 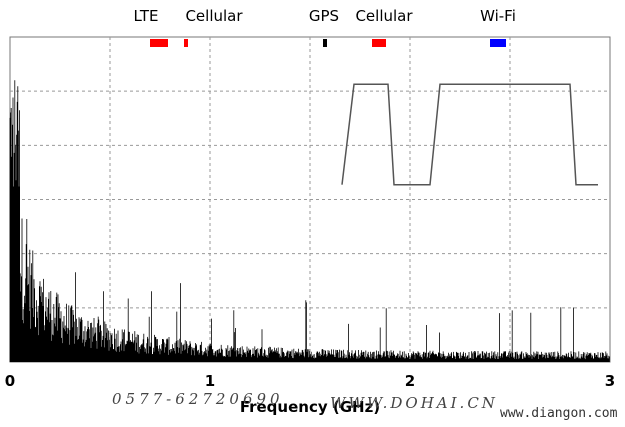 What do you see at coordinates (310, 407) in the screenshot?
I see `x-axis-title: Frequency (GHz)` at bounding box center [310, 407].